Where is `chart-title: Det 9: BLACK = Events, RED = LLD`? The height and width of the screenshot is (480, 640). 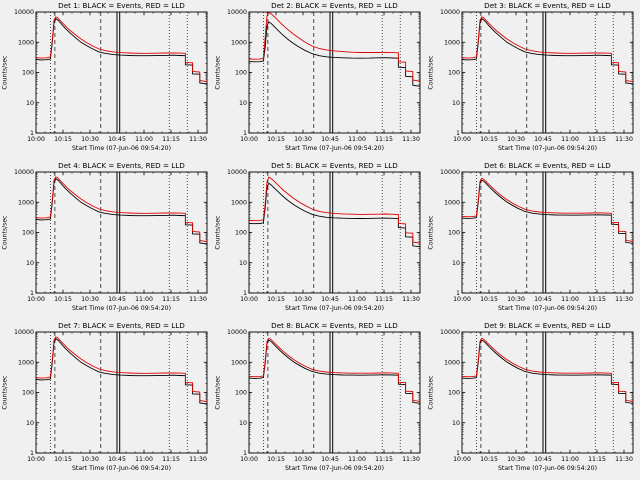 chart-title: Det 9: BLACK = Events, RED = LLD is located at coordinates (547, 325).